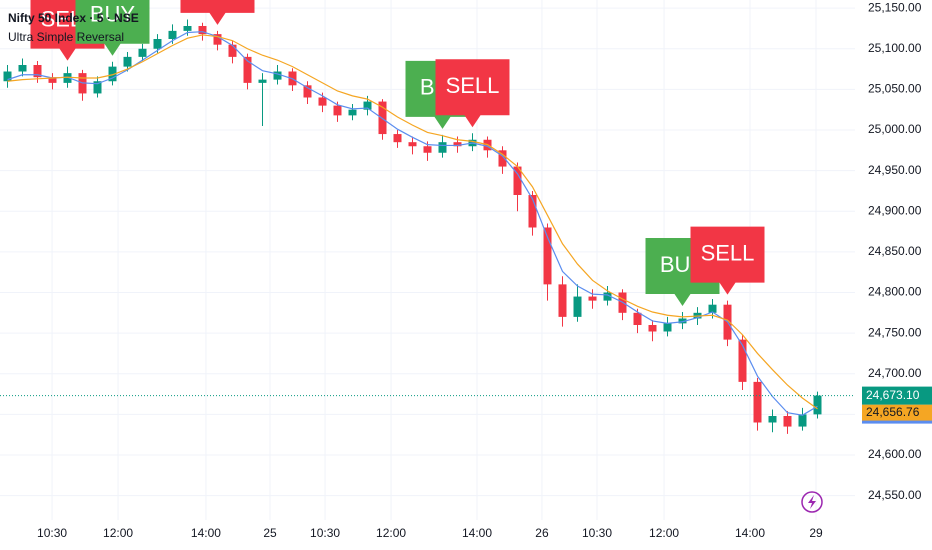 This screenshot has height=550, width=932. Describe the element at coordinates (893, 412) in the screenshot. I see `ma-price-label: 24,656.76` at that location.